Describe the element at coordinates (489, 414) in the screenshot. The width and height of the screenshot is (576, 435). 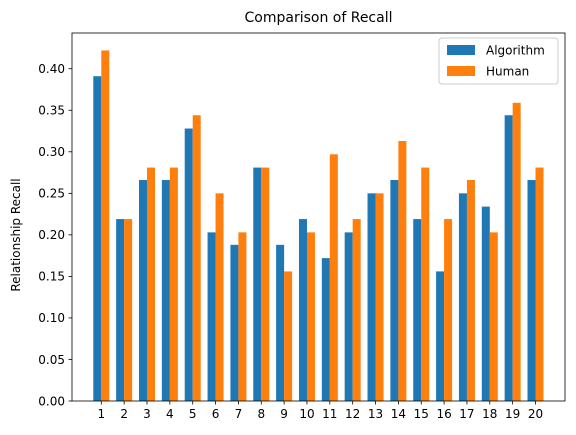
I see `x-tick-label: 18` at that location.